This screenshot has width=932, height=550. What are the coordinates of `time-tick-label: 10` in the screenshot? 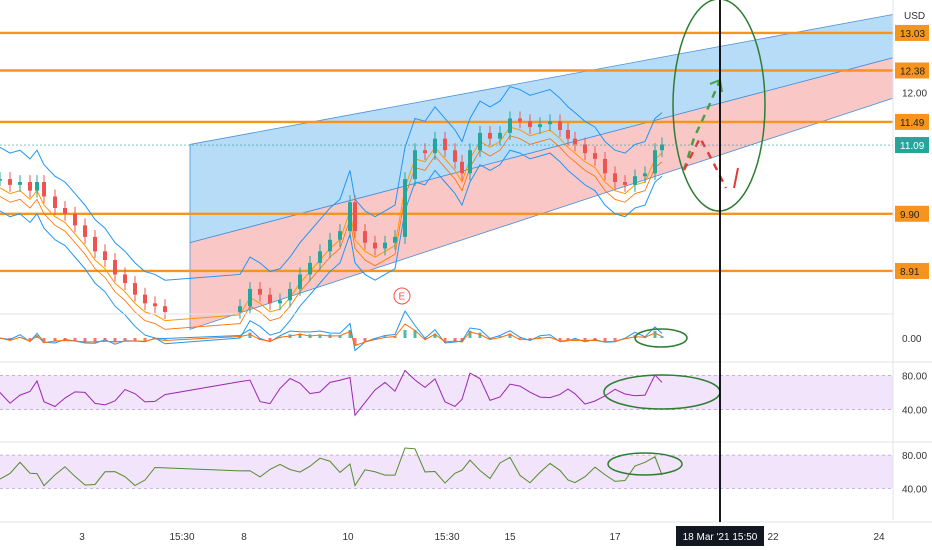 It's located at (348, 537).